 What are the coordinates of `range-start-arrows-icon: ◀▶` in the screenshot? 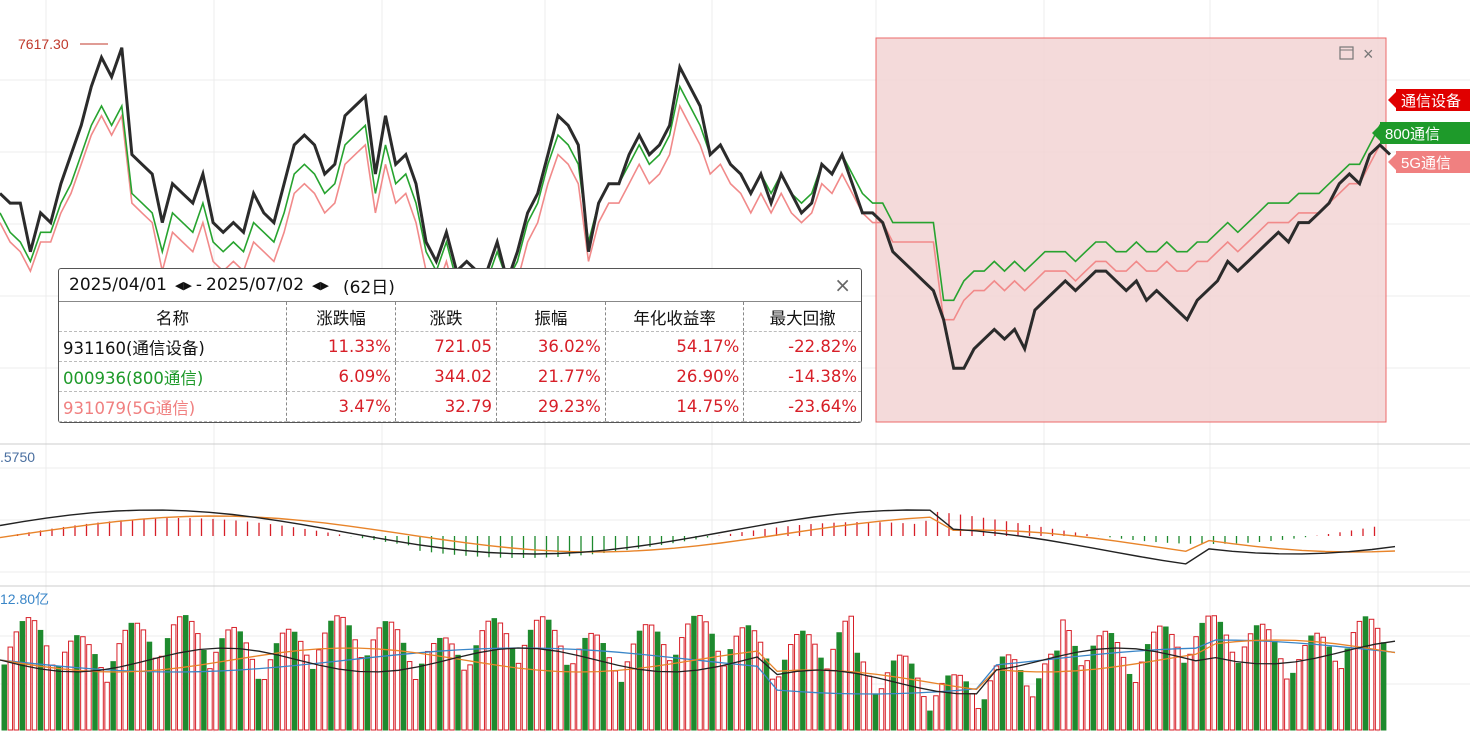 It's located at (183, 285).